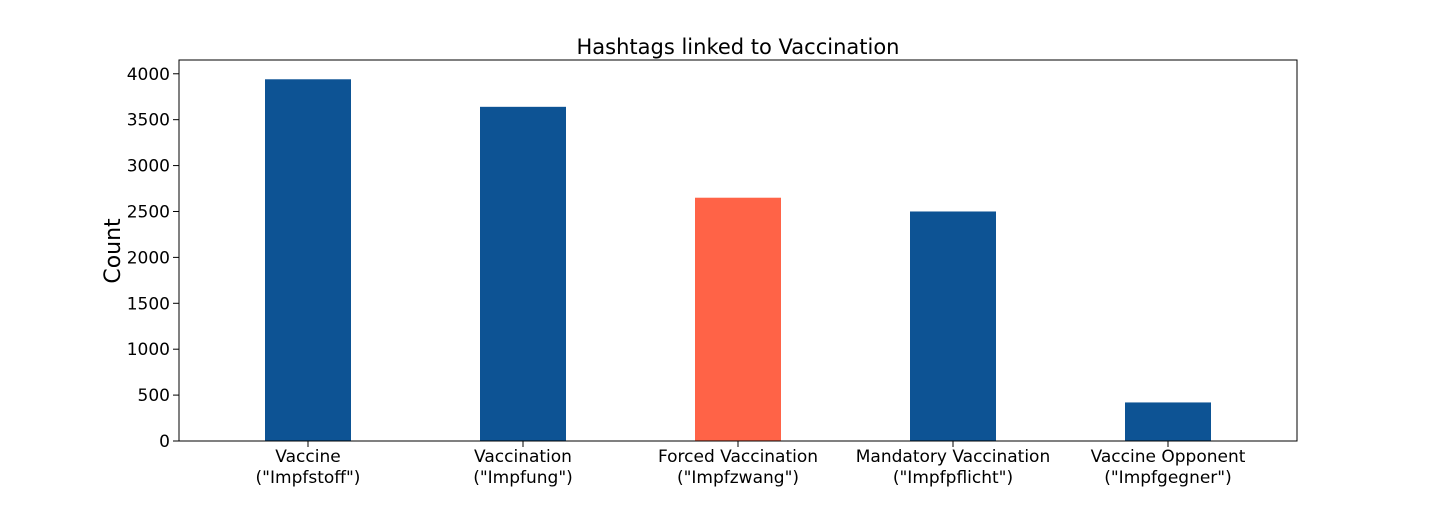 The width and height of the screenshot is (1440, 508). I want to click on chart-title: Hashtags linked to Vaccination, so click(738, 47).